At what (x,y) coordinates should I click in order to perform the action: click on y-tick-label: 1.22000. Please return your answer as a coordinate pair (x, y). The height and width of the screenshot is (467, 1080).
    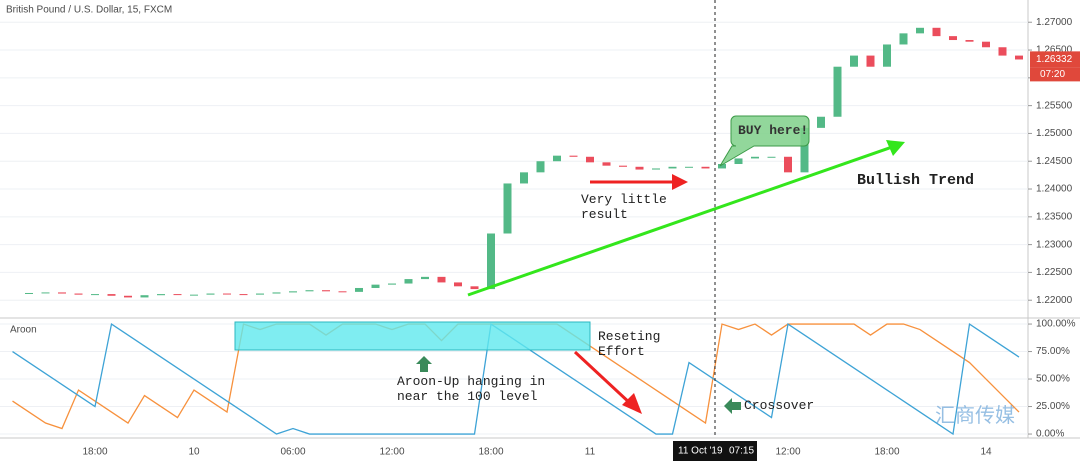
    Looking at the image, I should click on (1054, 300).